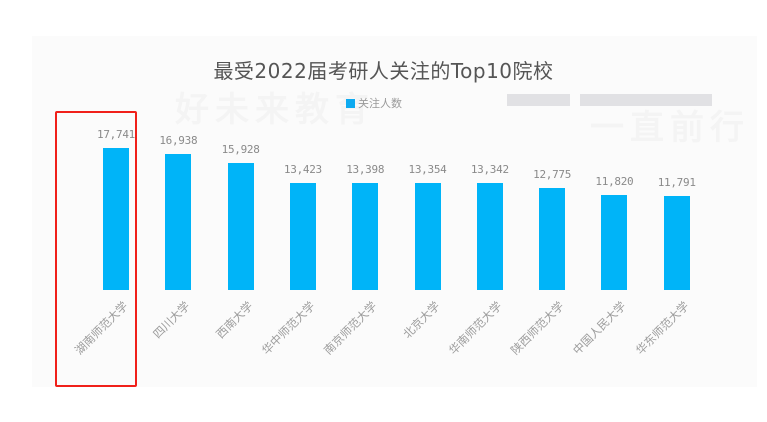  I want to click on bar-value-label: 11,791, so click(676, 182).